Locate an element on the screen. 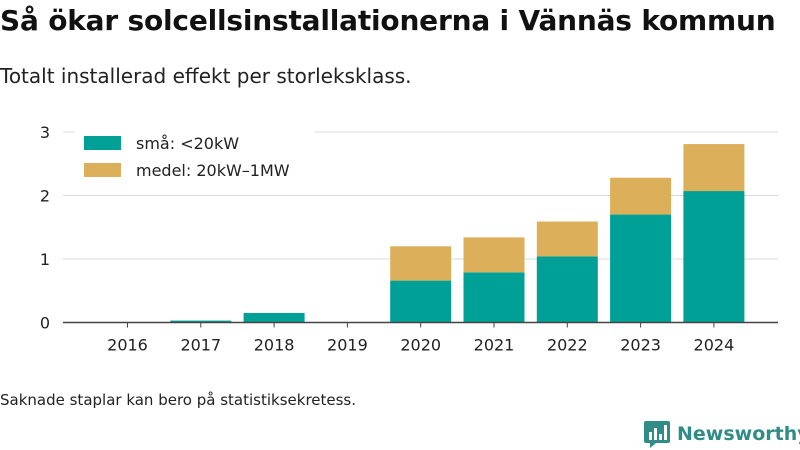 This screenshot has width=800, height=450. x-tick-label: 2019 is located at coordinates (347, 345).